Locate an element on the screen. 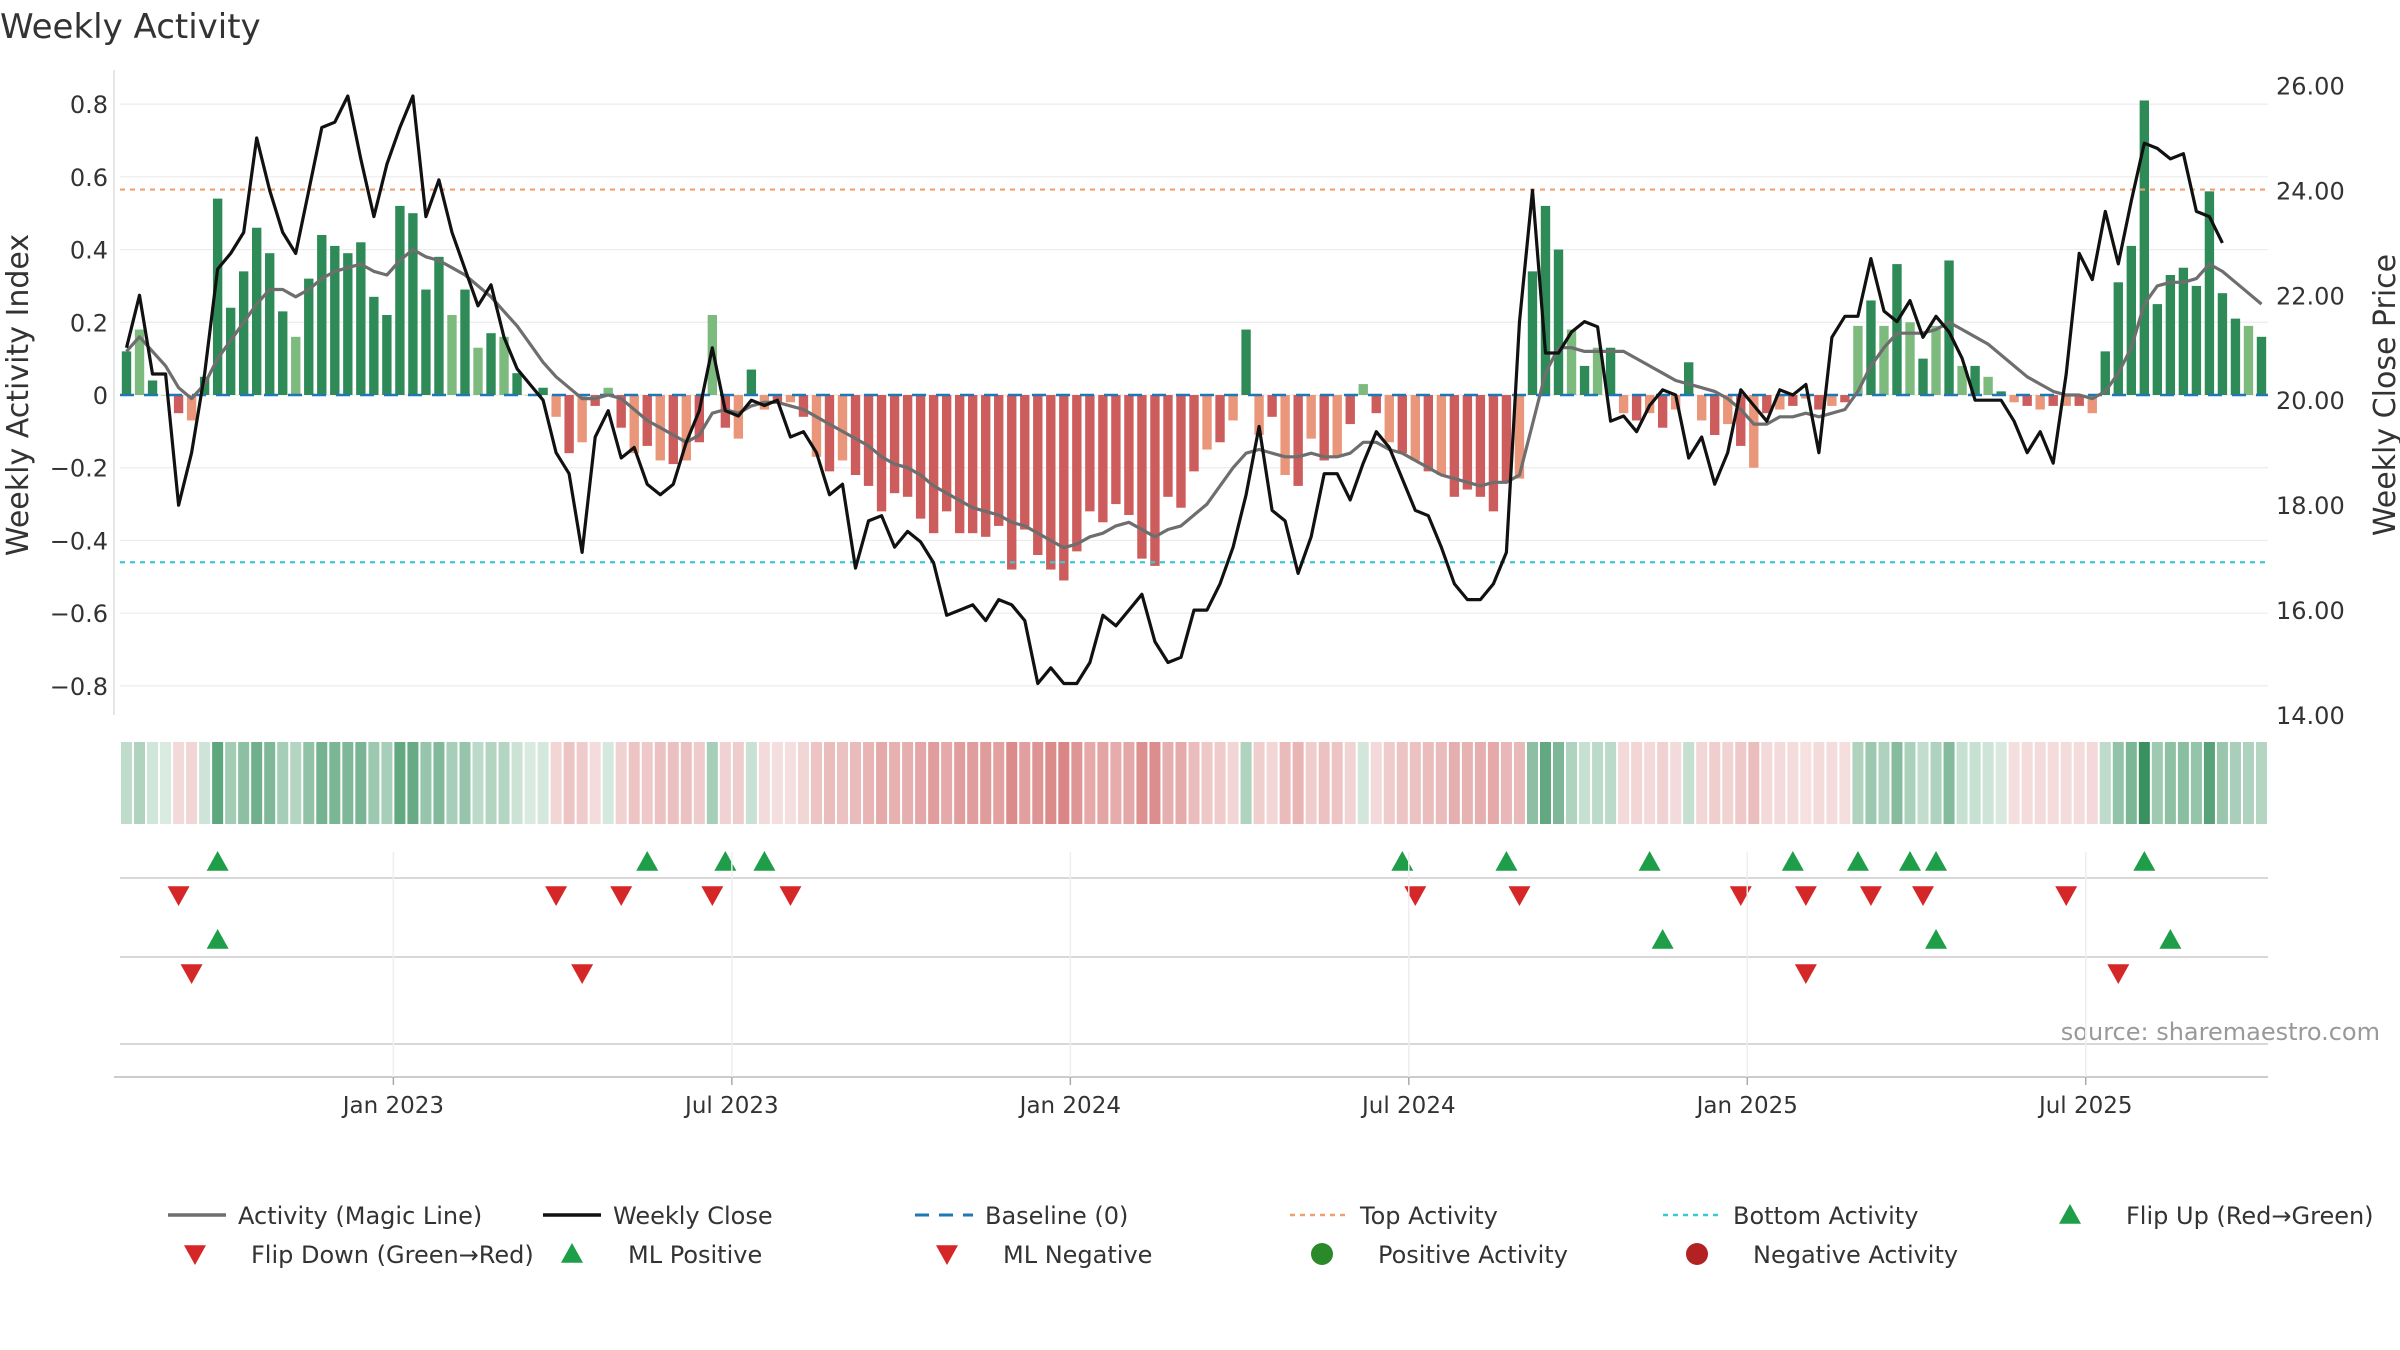  legend-label: Negative Activity is located at coordinates (1855, 1255).